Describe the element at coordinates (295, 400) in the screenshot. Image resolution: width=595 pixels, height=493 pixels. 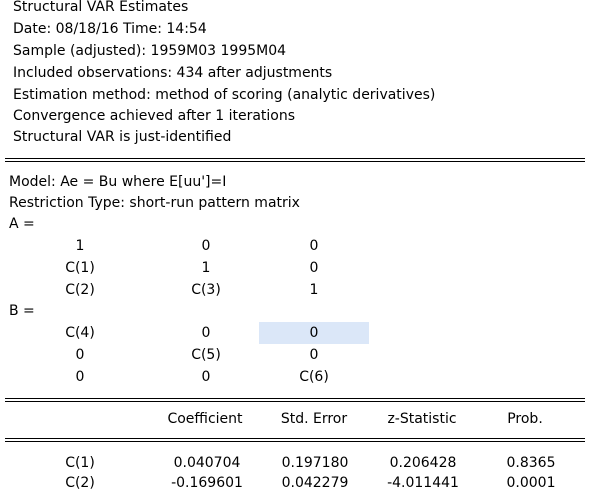
I see `table-top-divider` at that location.